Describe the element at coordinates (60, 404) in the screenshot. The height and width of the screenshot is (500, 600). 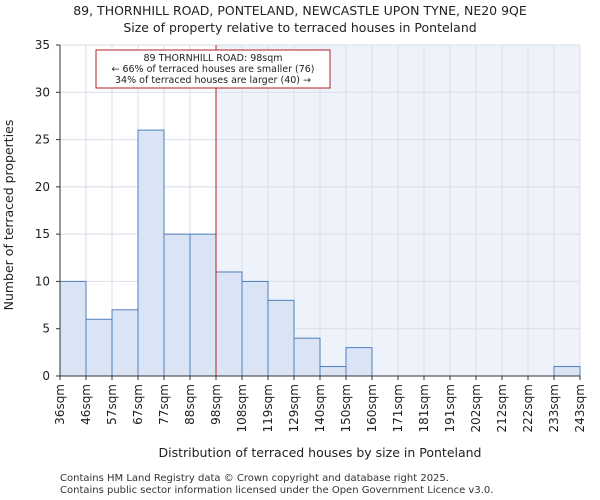
I see `x-tick-label-36sqm: 36sqm` at that location.